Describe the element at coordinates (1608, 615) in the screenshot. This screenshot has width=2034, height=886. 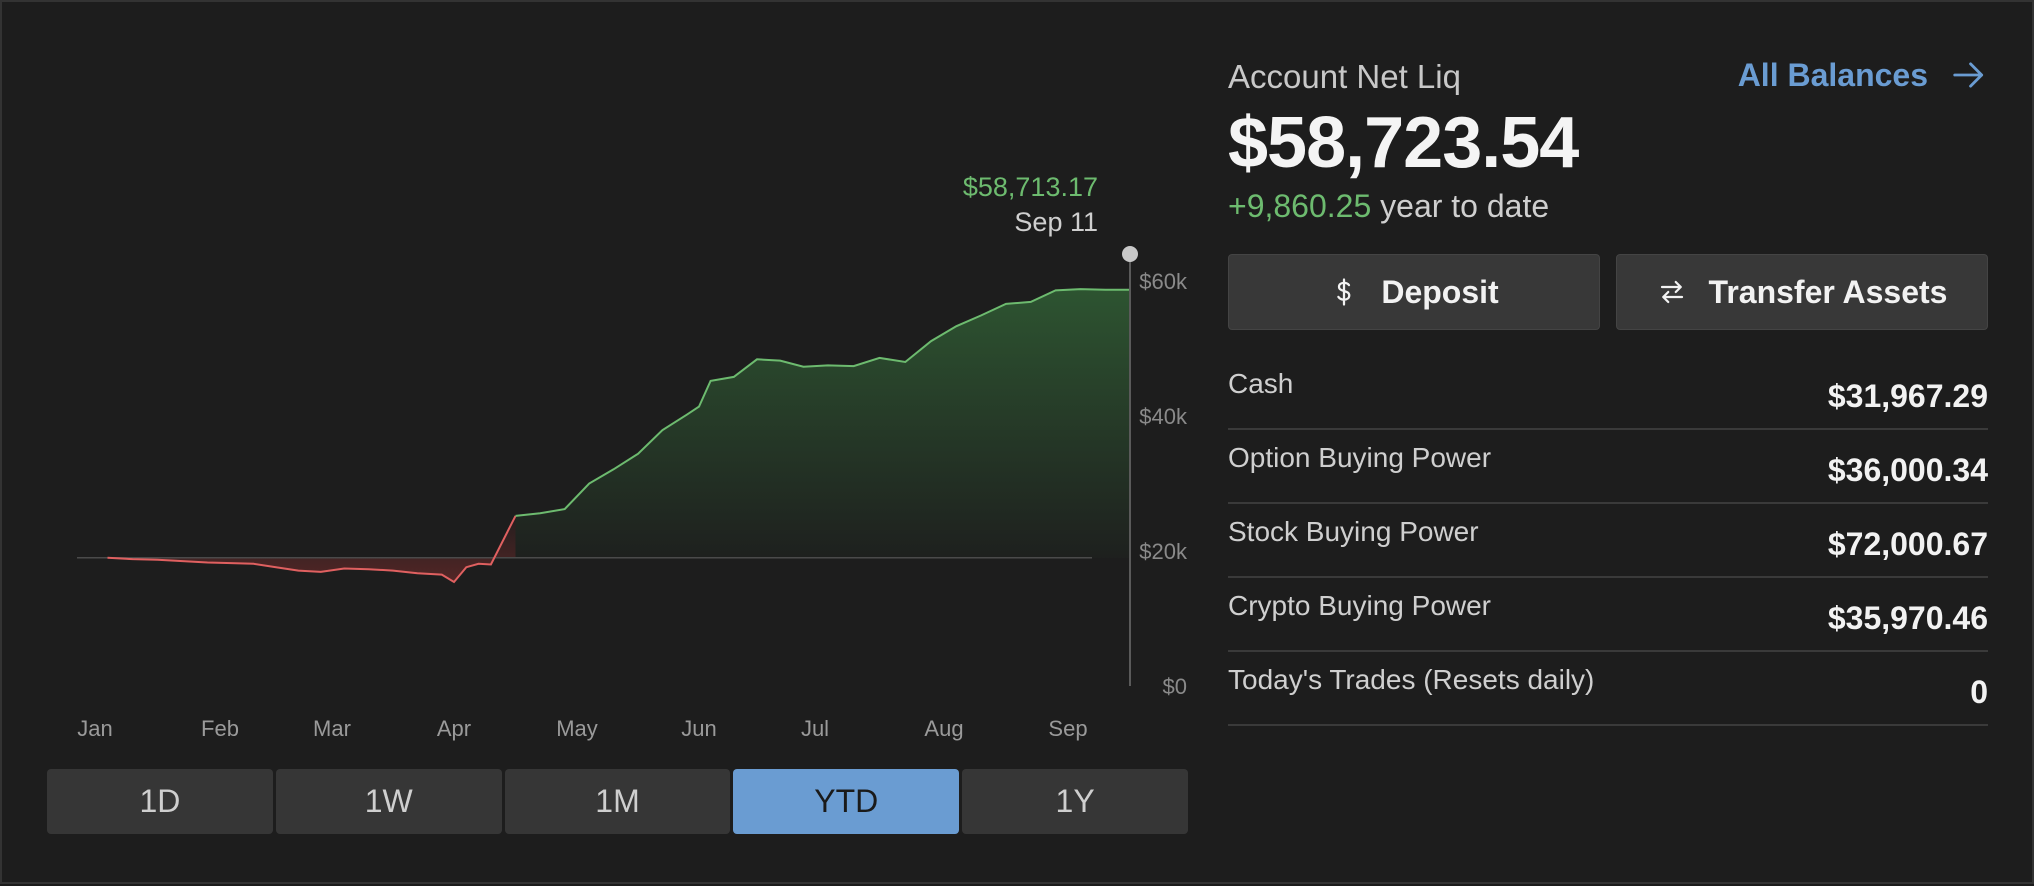
I see `balance-row-crypto-buying-power: Crypto Buying Power $35,970.46` at that location.